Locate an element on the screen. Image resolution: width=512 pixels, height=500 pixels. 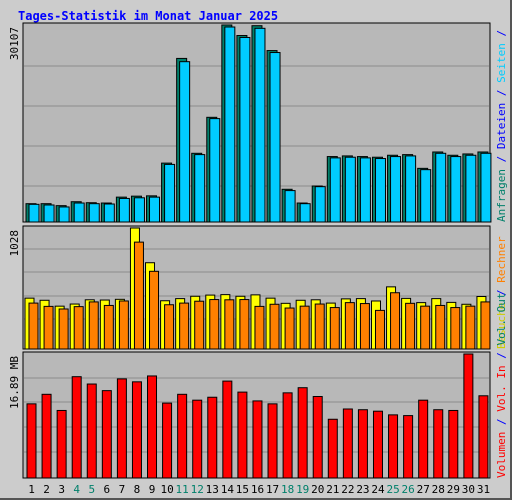
right-legend-bottom: Volumen / Vol. In / Vol. Out is located at coordinates (501, 385).